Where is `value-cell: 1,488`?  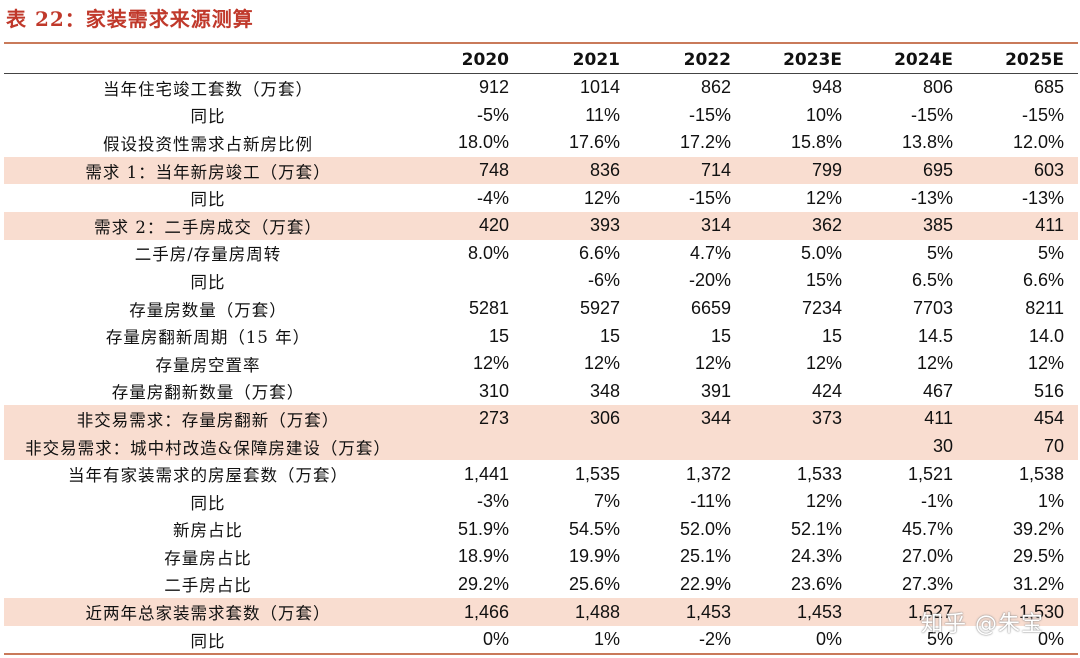
value-cell: 1,488 is located at coordinates (578, 612).